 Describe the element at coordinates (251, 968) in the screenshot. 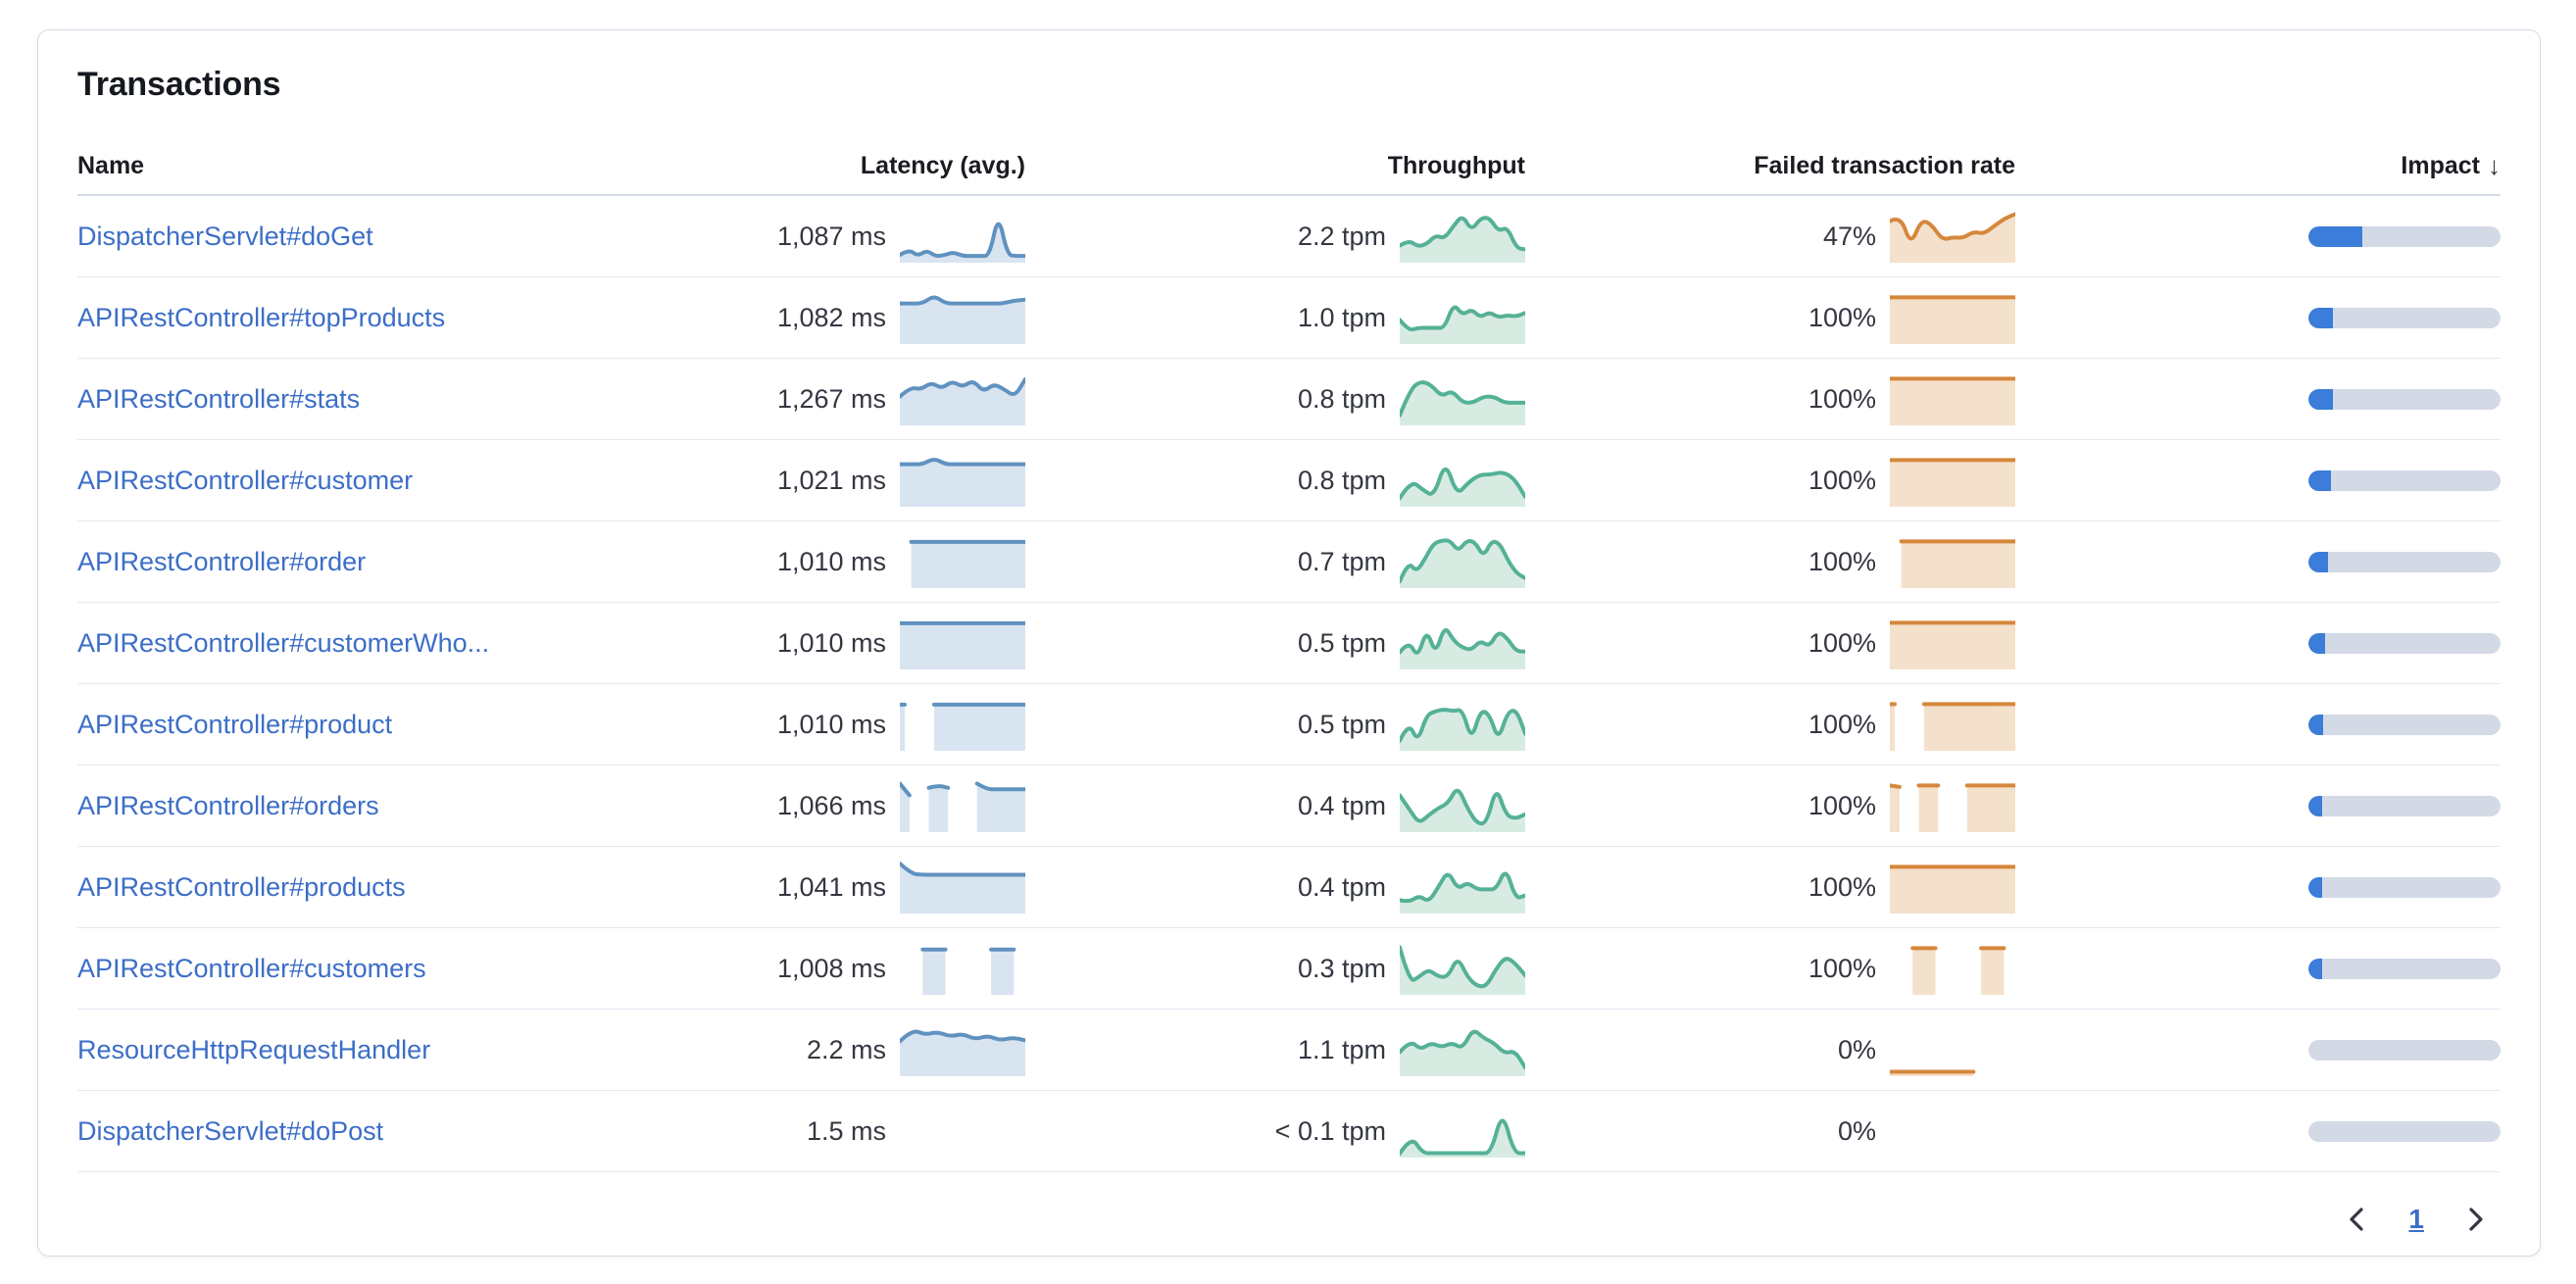

I see `transaction-link: APIRestController#customers` at that location.